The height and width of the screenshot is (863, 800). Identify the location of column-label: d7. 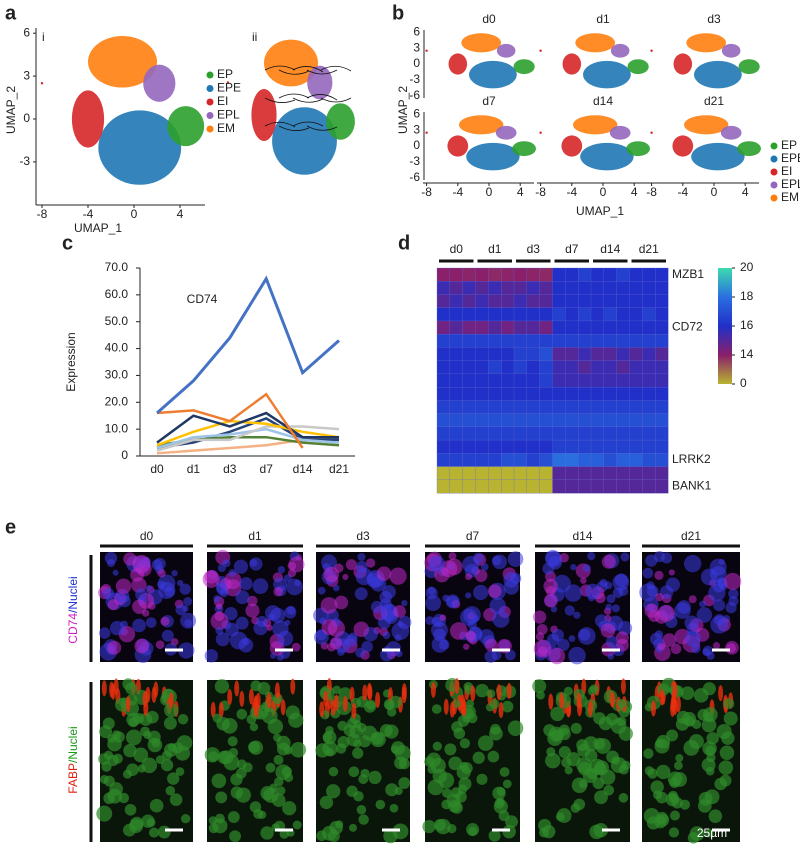
(473, 536).